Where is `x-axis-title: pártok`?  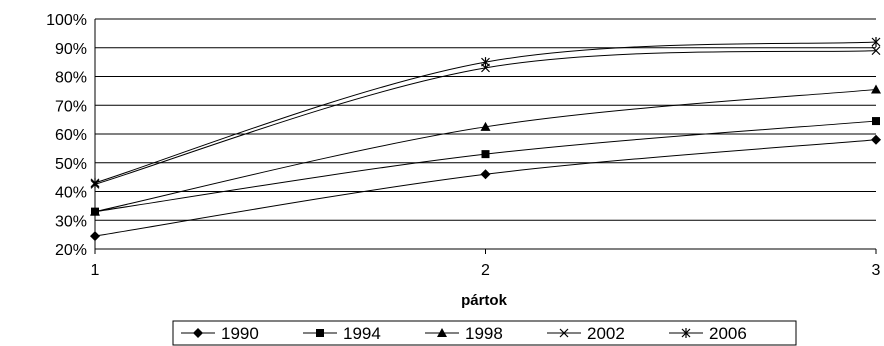
x-axis-title: pártok is located at coordinates (484, 300).